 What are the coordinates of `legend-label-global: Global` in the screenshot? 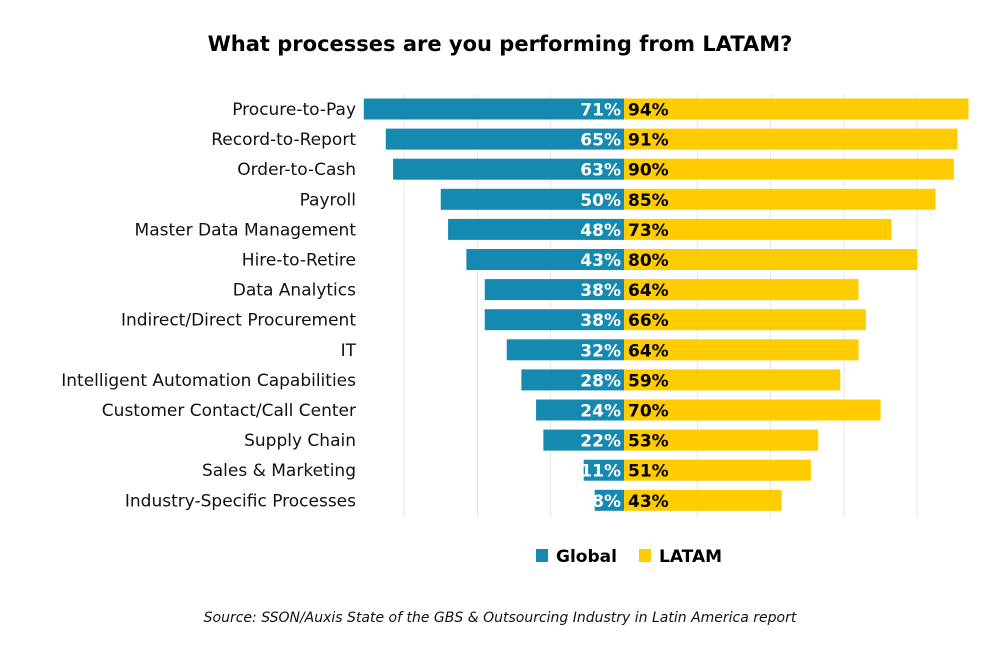 It's located at (586, 557).